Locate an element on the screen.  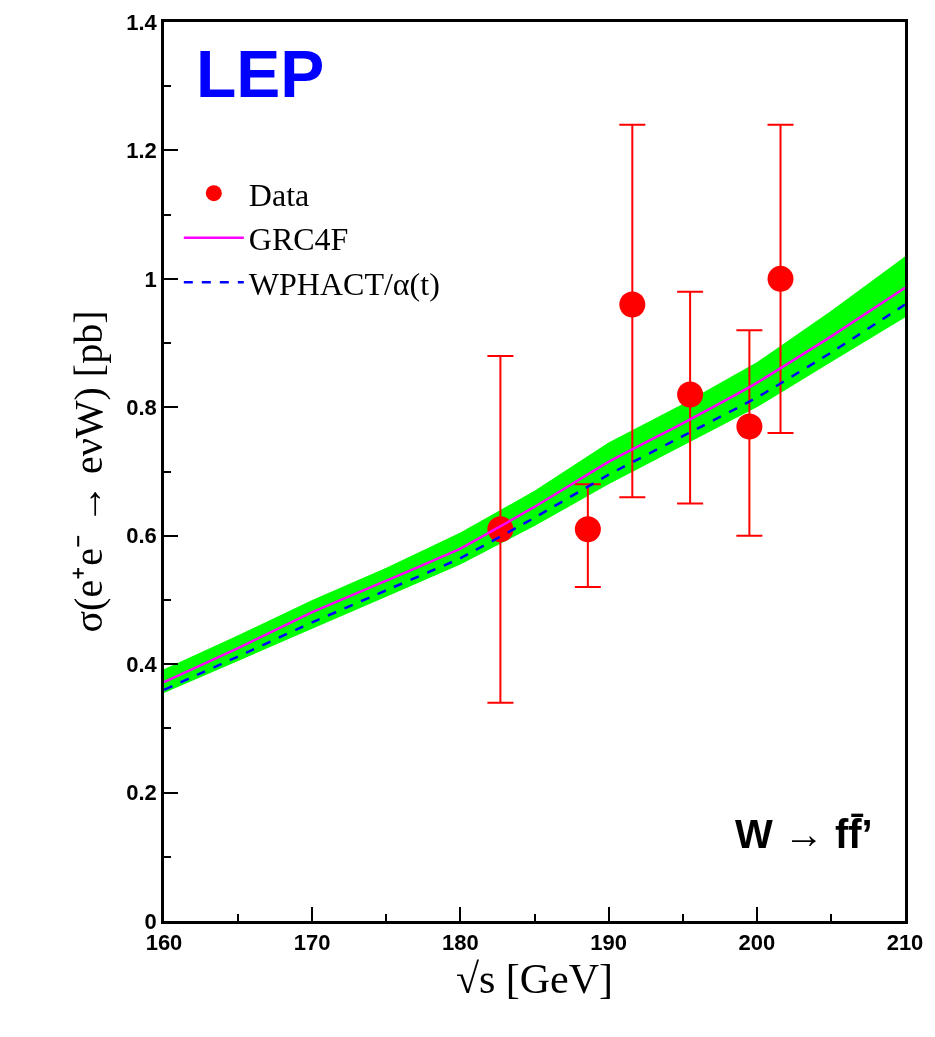
annotation: LEP is located at coordinates (260, 74).